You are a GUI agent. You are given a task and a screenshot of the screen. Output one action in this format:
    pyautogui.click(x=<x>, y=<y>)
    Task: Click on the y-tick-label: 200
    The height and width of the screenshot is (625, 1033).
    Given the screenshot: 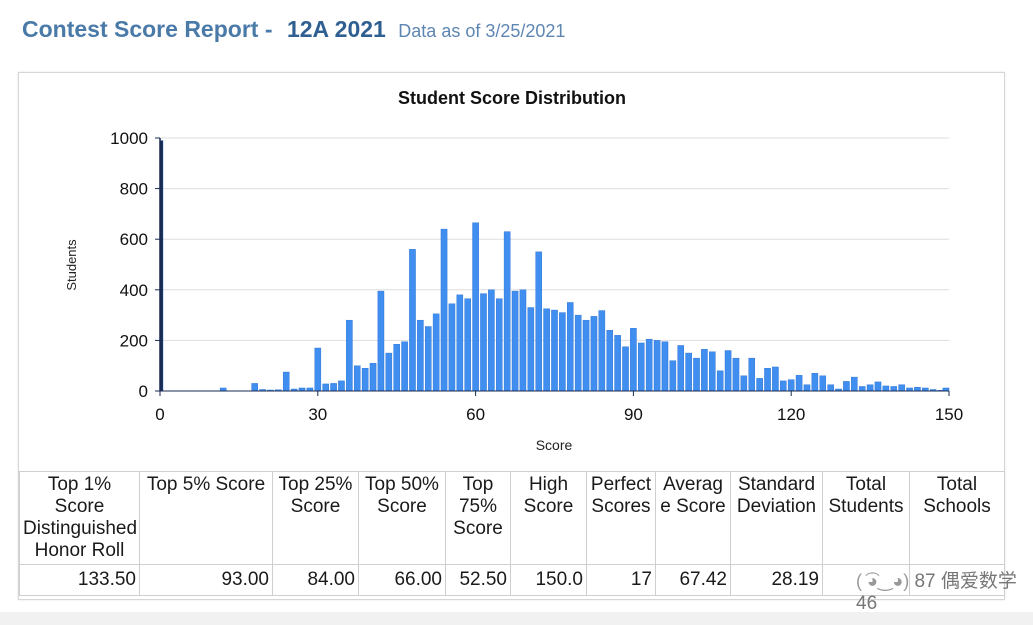 What is the action you would take?
    pyautogui.click(x=134, y=340)
    